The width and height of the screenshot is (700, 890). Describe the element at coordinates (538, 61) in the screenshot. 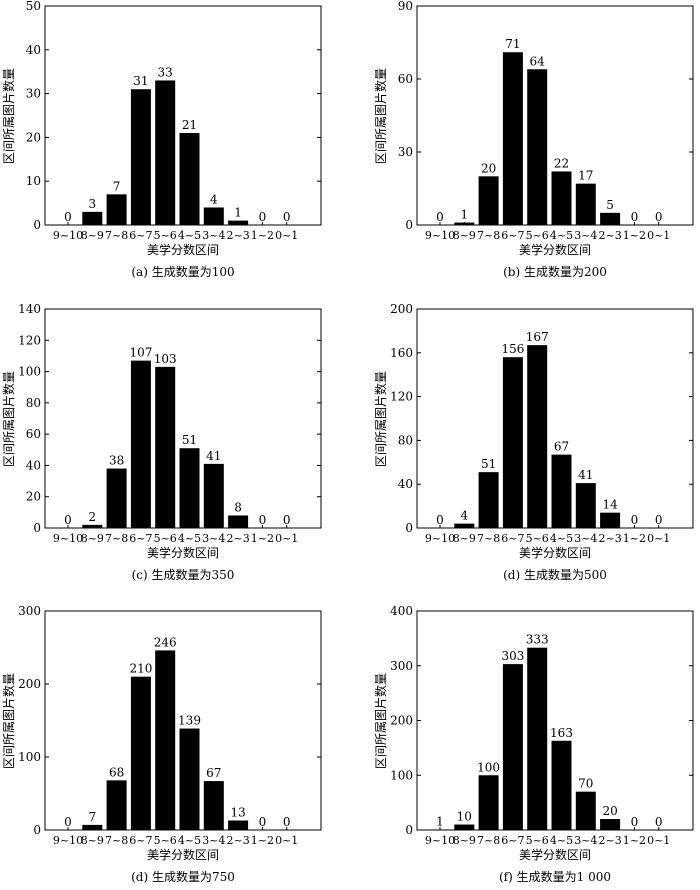

I see `bar-value-label: 64` at that location.